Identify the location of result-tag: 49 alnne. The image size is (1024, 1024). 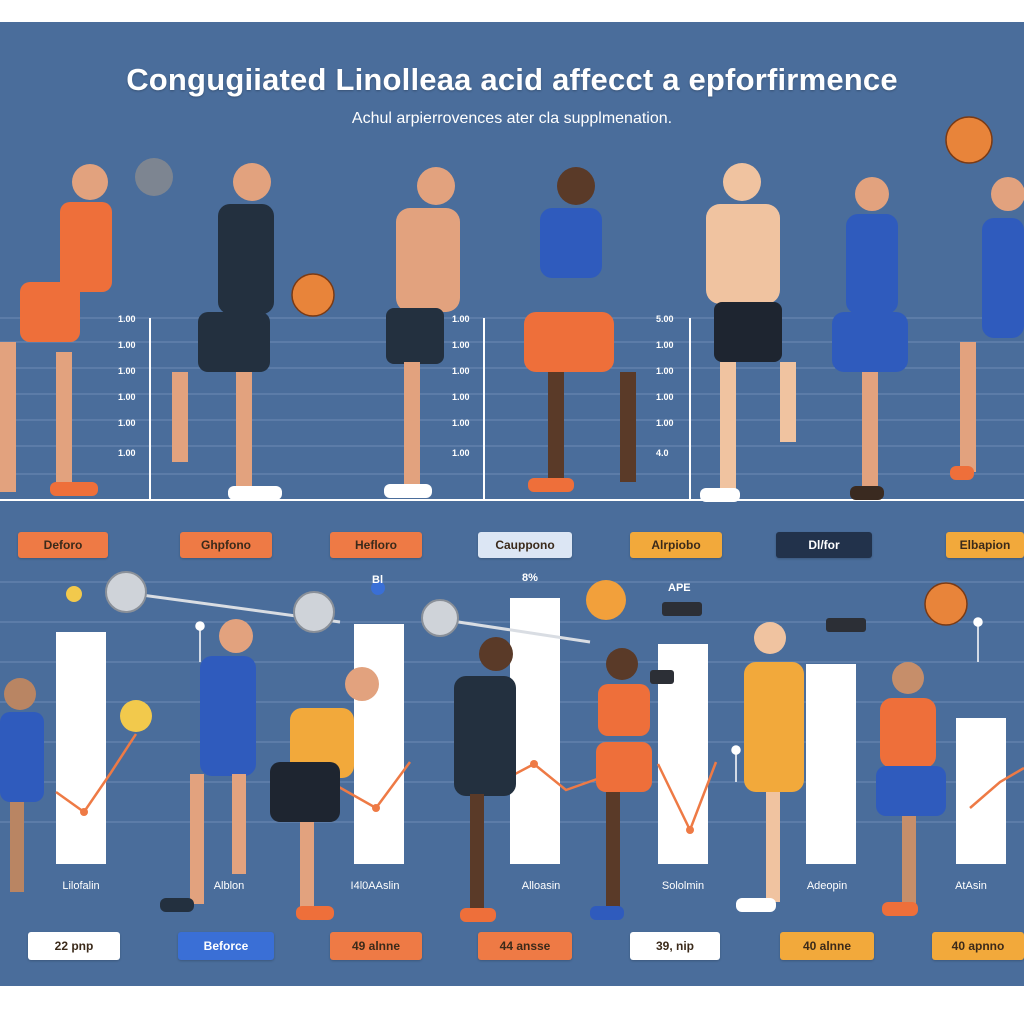
(376, 946).